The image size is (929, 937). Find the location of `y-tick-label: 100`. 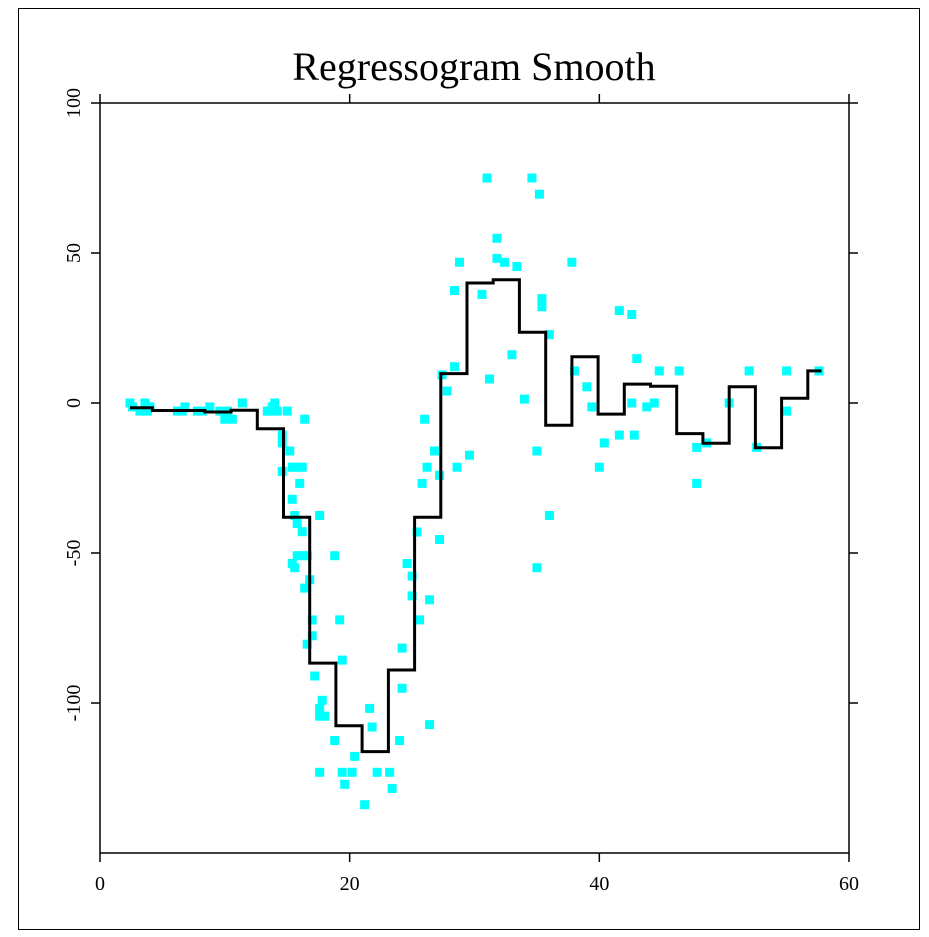

y-tick-label: 100 is located at coordinates (74, 103).